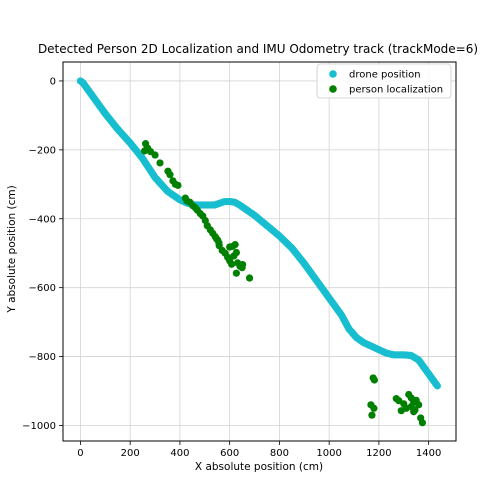  I want to click on x-tick-label: 600, so click(229, 453).